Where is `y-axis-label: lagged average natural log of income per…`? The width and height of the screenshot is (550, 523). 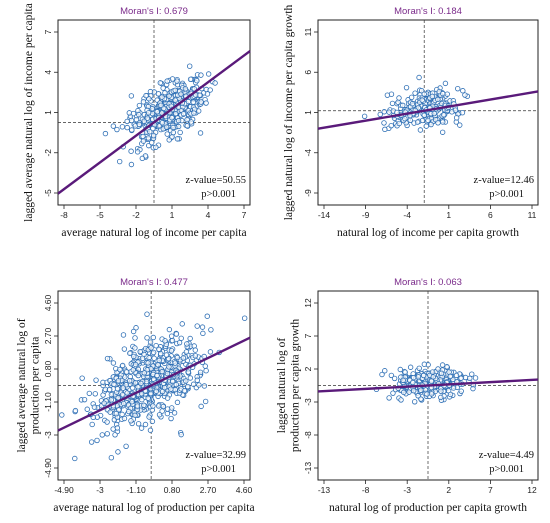
y-axis-label: lagged average natural log of income per… is located at coordinates (29, 112).